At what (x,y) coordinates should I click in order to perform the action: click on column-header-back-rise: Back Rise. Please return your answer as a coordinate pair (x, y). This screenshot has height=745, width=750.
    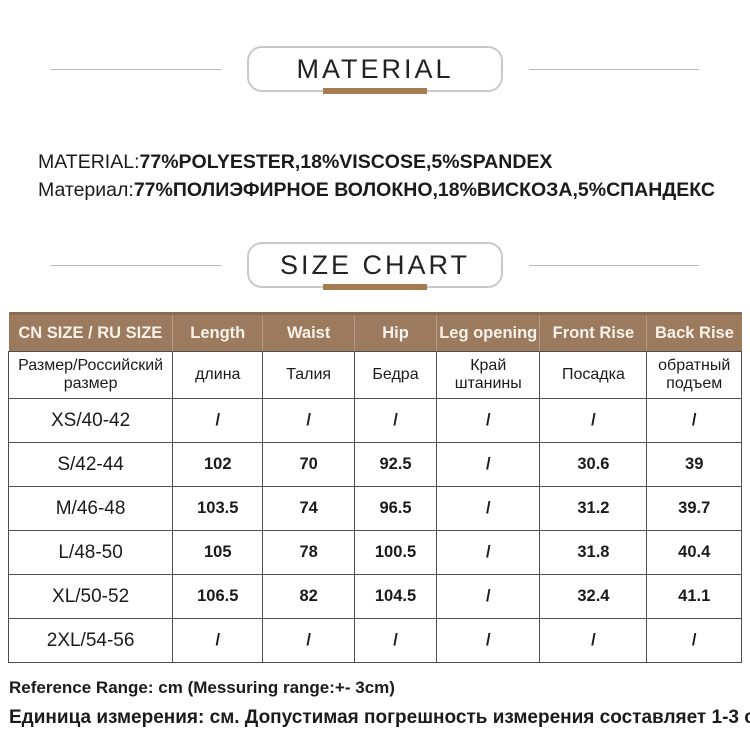
    Looking at the image, I should click on (694, 332).